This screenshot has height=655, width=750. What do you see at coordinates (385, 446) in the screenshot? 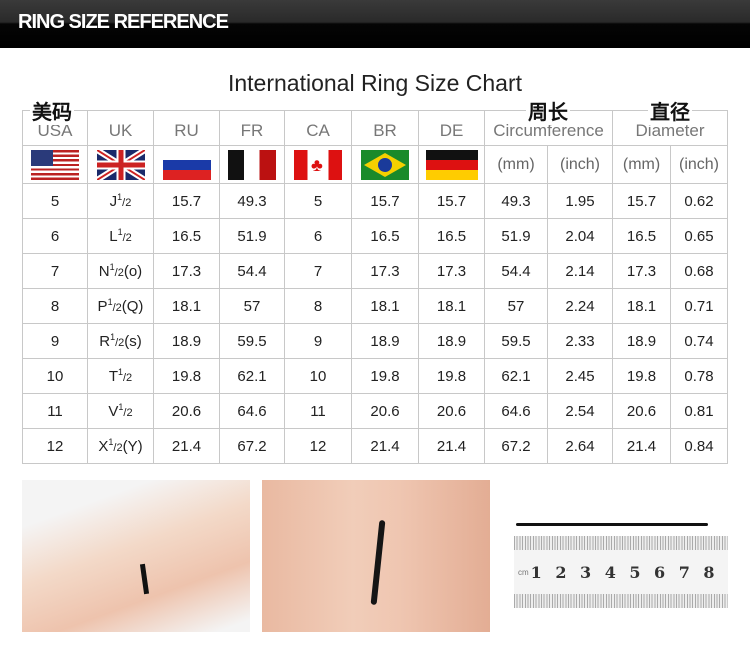
I see `cell-br: 21.4` at bounding box center [385, 446].